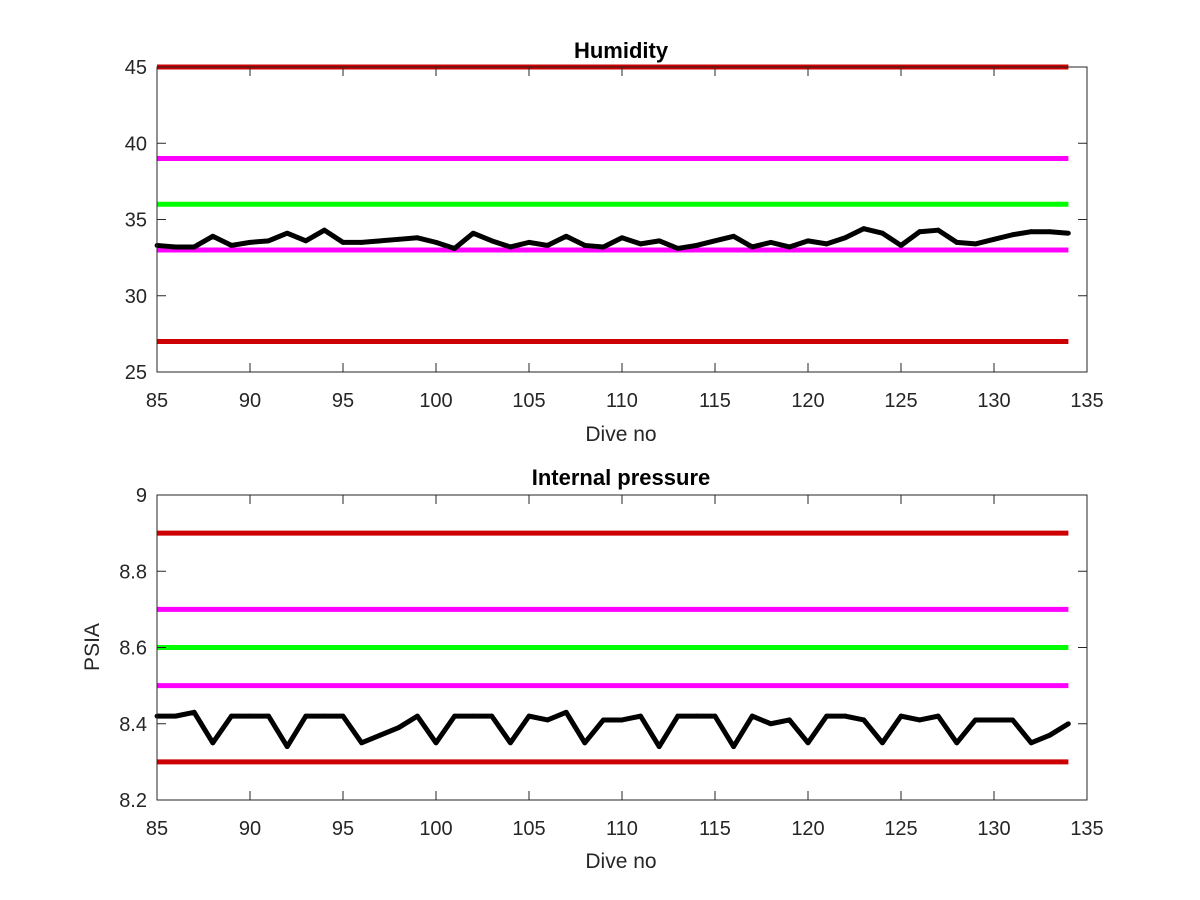 The height and width of the screenshot is (900, 1200). Describe the element at coordinates (157, 829) in the screenshot. I see `pressure-x-tick-label: 85` at that location.